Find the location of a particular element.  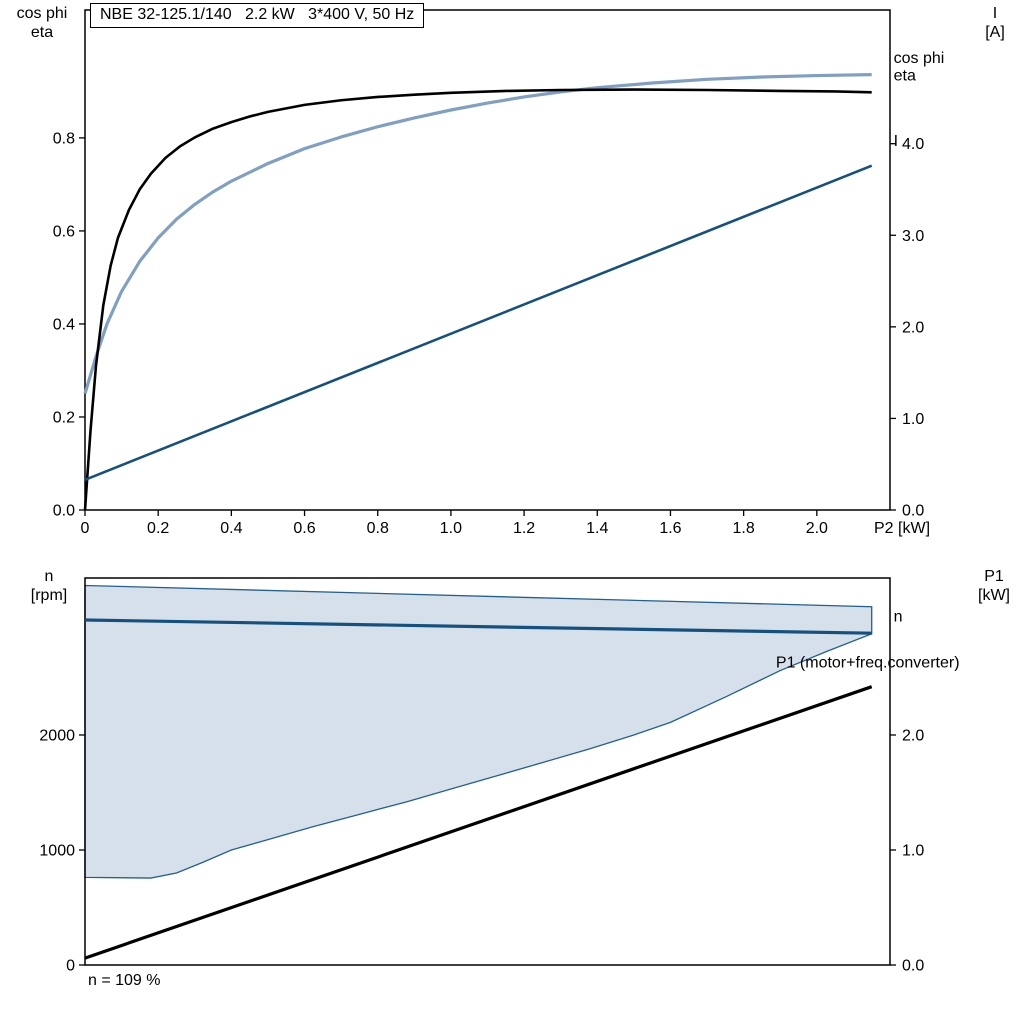

x-tick-label: 0 is located at coordinates (85, 528).